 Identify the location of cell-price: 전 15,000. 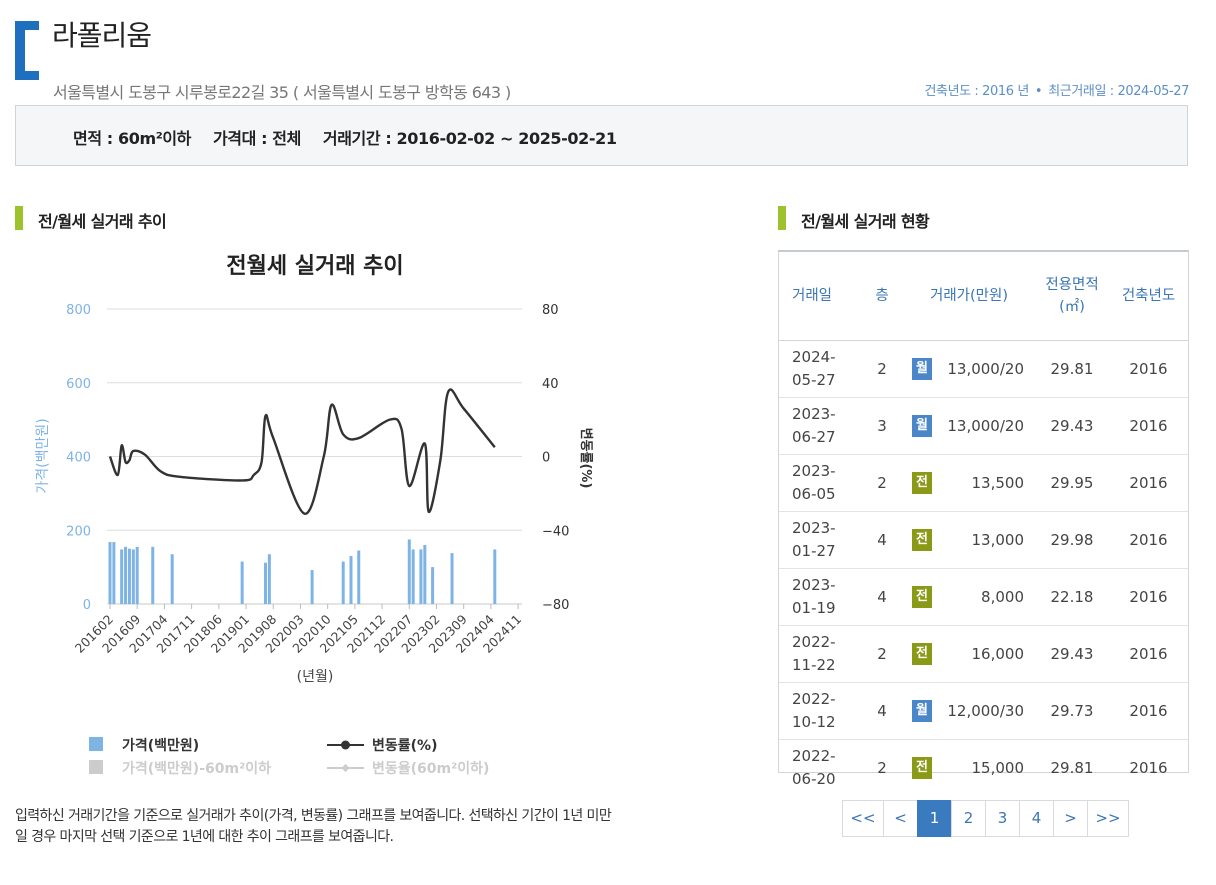
(969, 768).